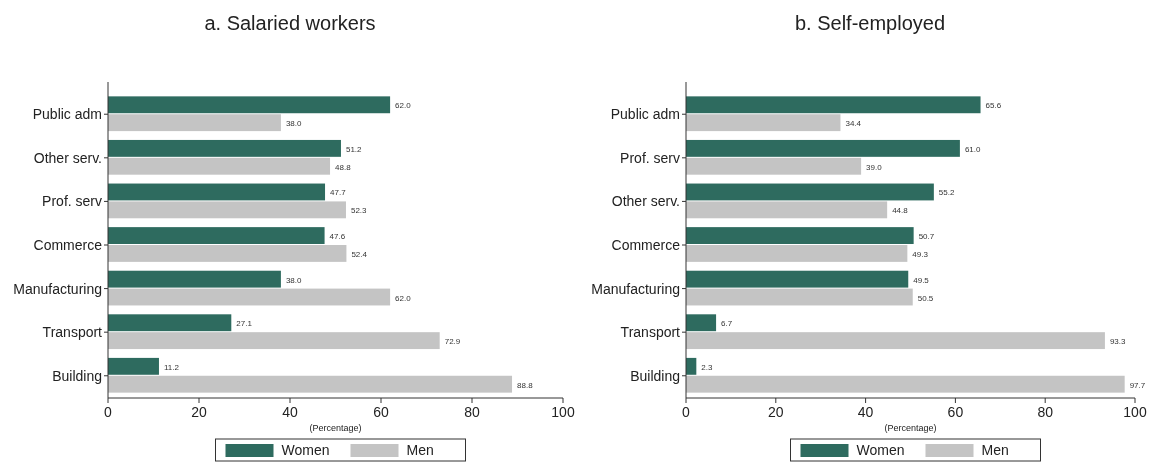  I want to click on data-label: 2.3, so click(707, 367).